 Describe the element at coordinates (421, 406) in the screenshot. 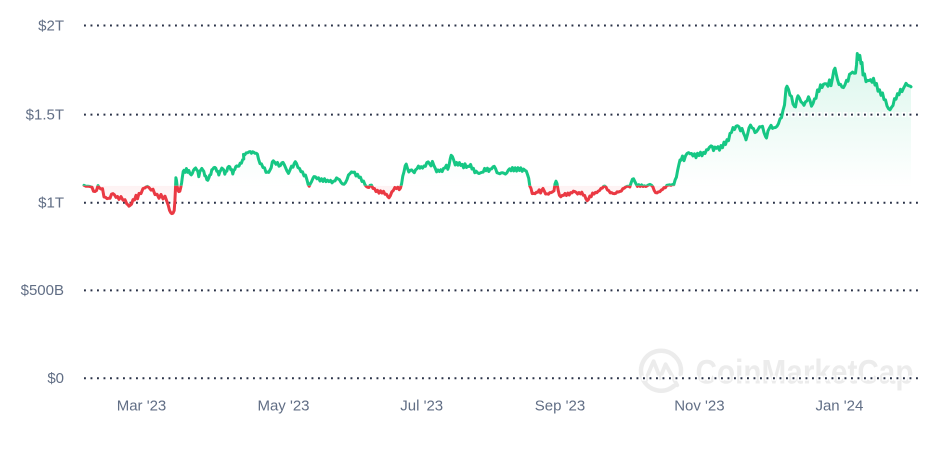

I see `svg-text: Jul '23` at that location.